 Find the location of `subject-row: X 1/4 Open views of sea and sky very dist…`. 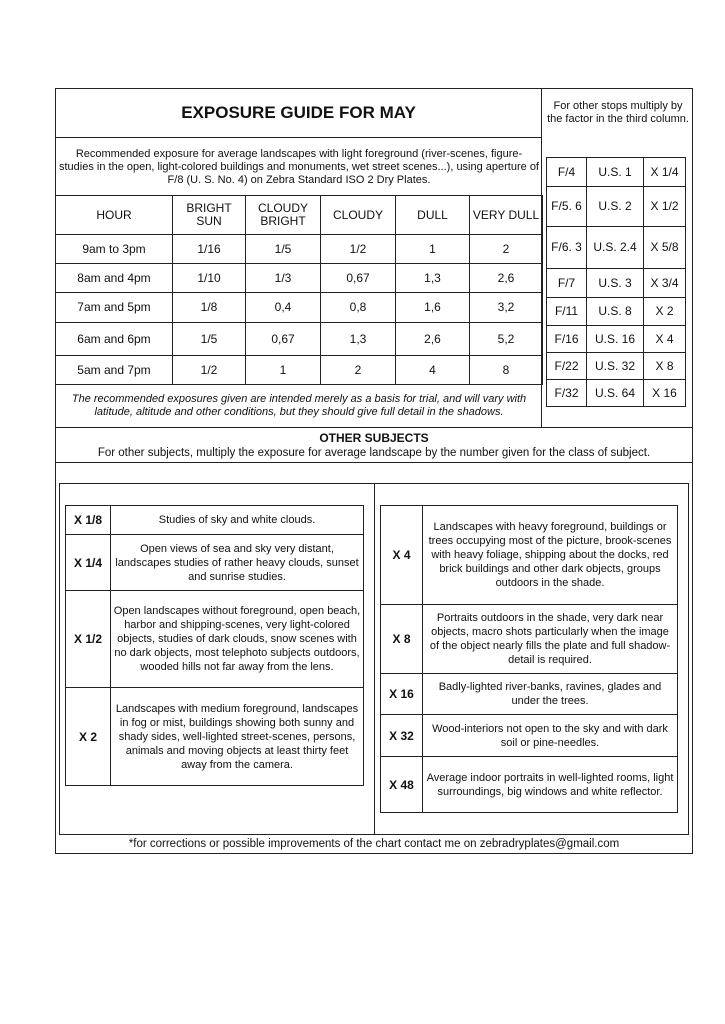

subject-row: X 1/4 Open views of sea and sky very dist… is located at coordinates (214, 562).